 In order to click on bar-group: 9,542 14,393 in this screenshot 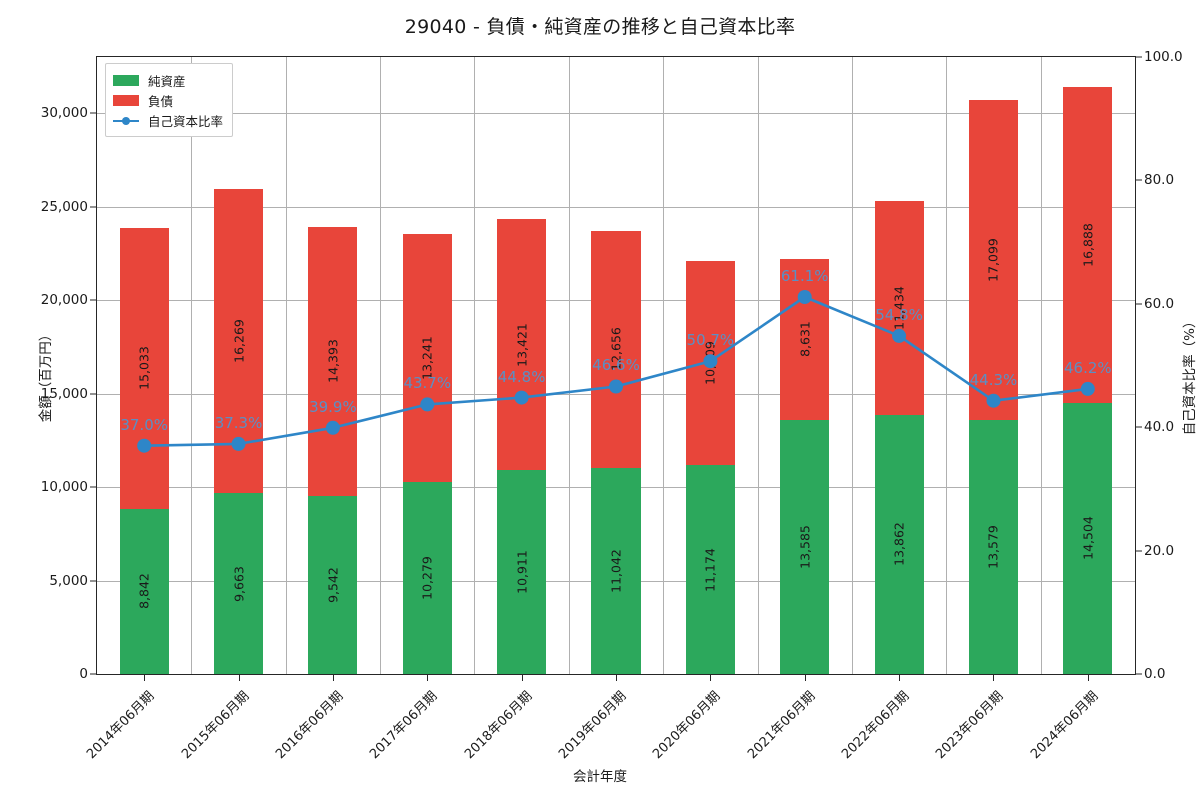, I will do `click(333, 450)`.